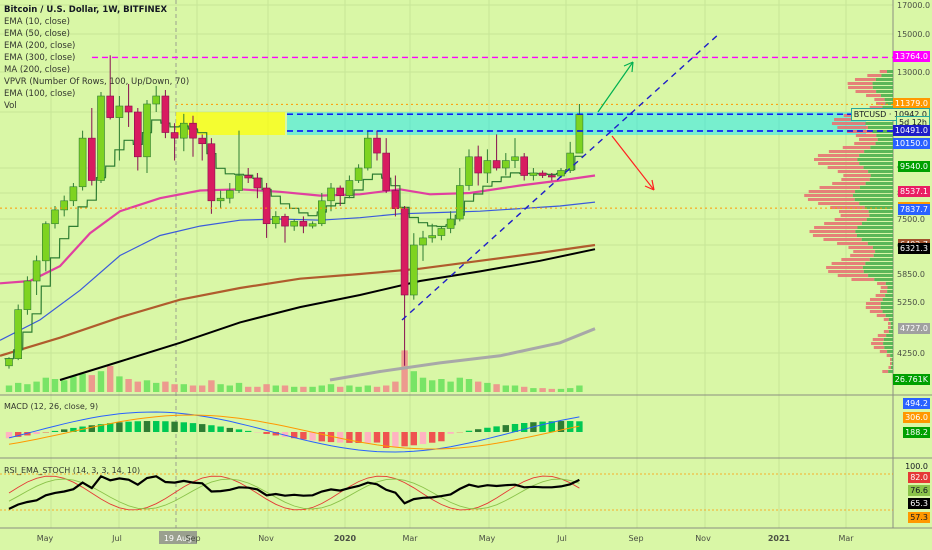  What do you see at coordinates (37, 22) in the screenshot?
I see `indicator-ema10: EMA (10, close)` at bounding box center [37, 22].